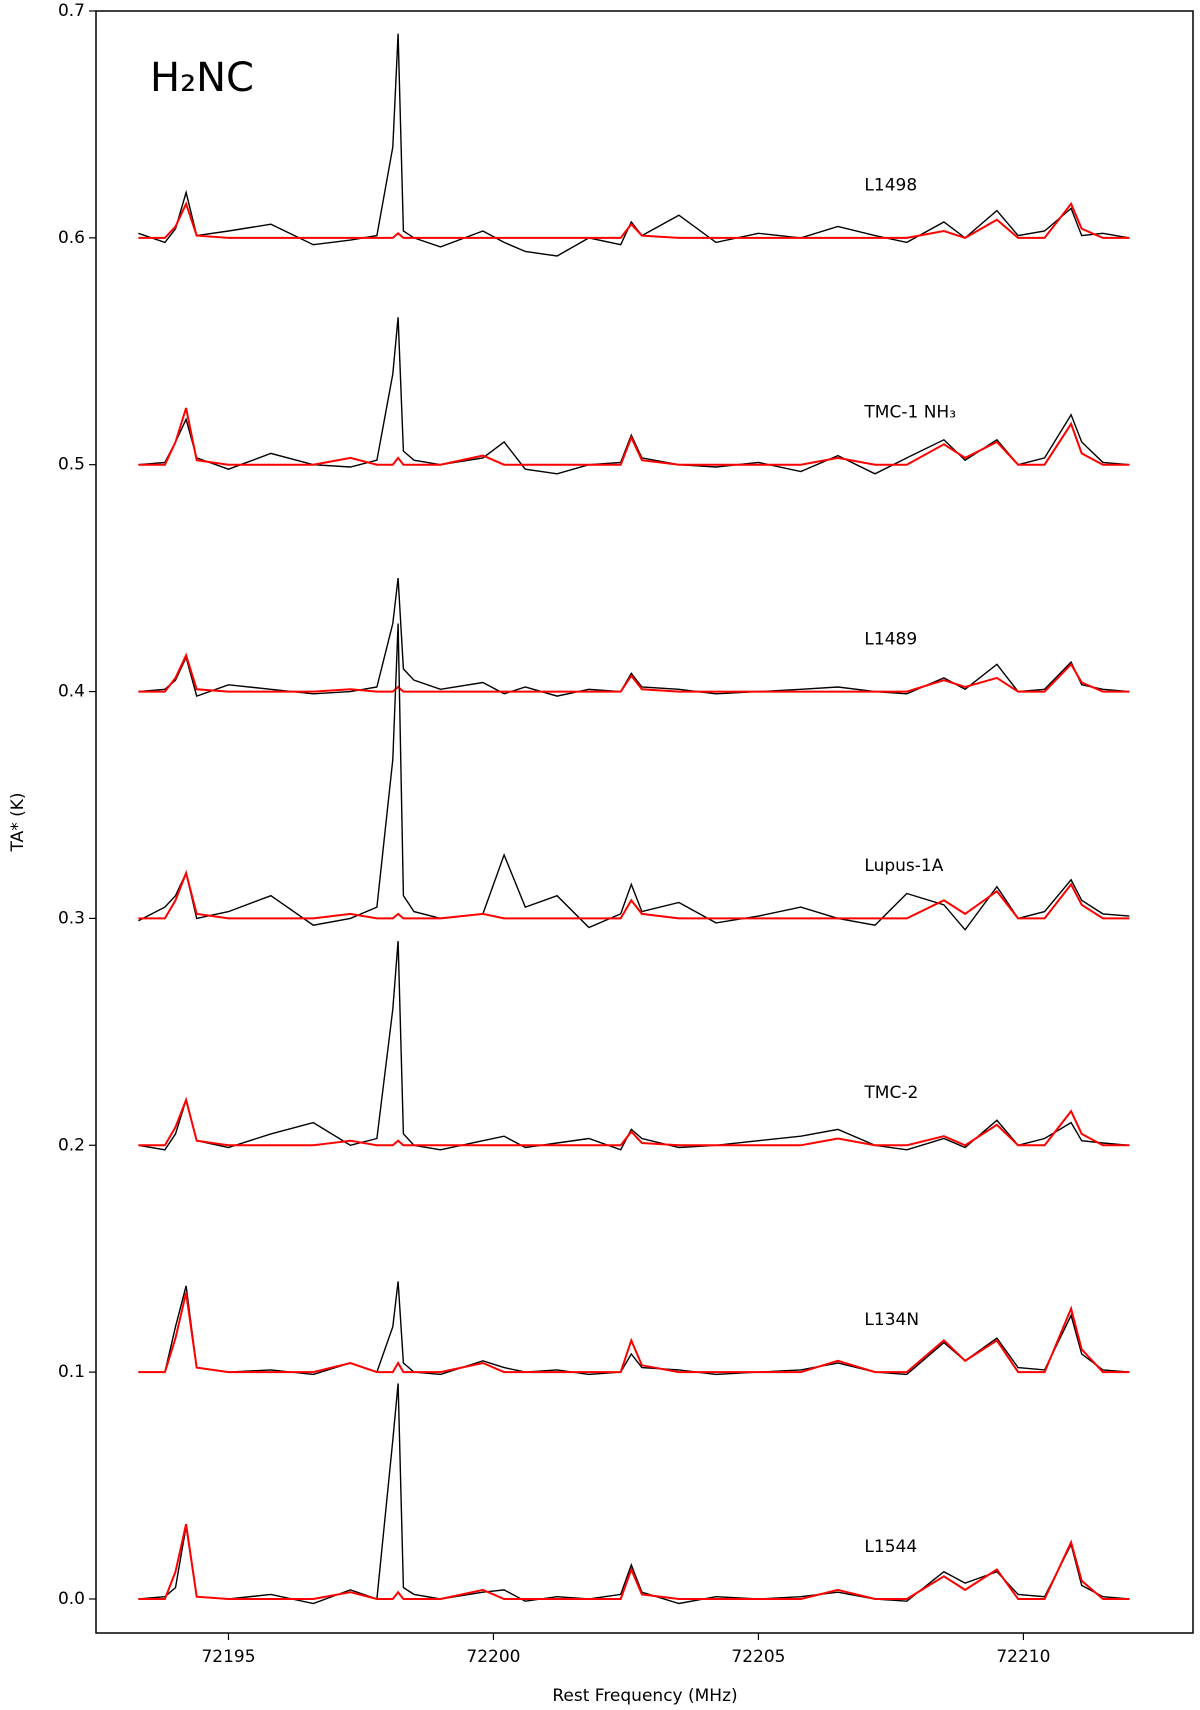  Describe the element at coordinates (71, 1599) in the screenshot. I see `y-tick-label: 0.0` at that location.